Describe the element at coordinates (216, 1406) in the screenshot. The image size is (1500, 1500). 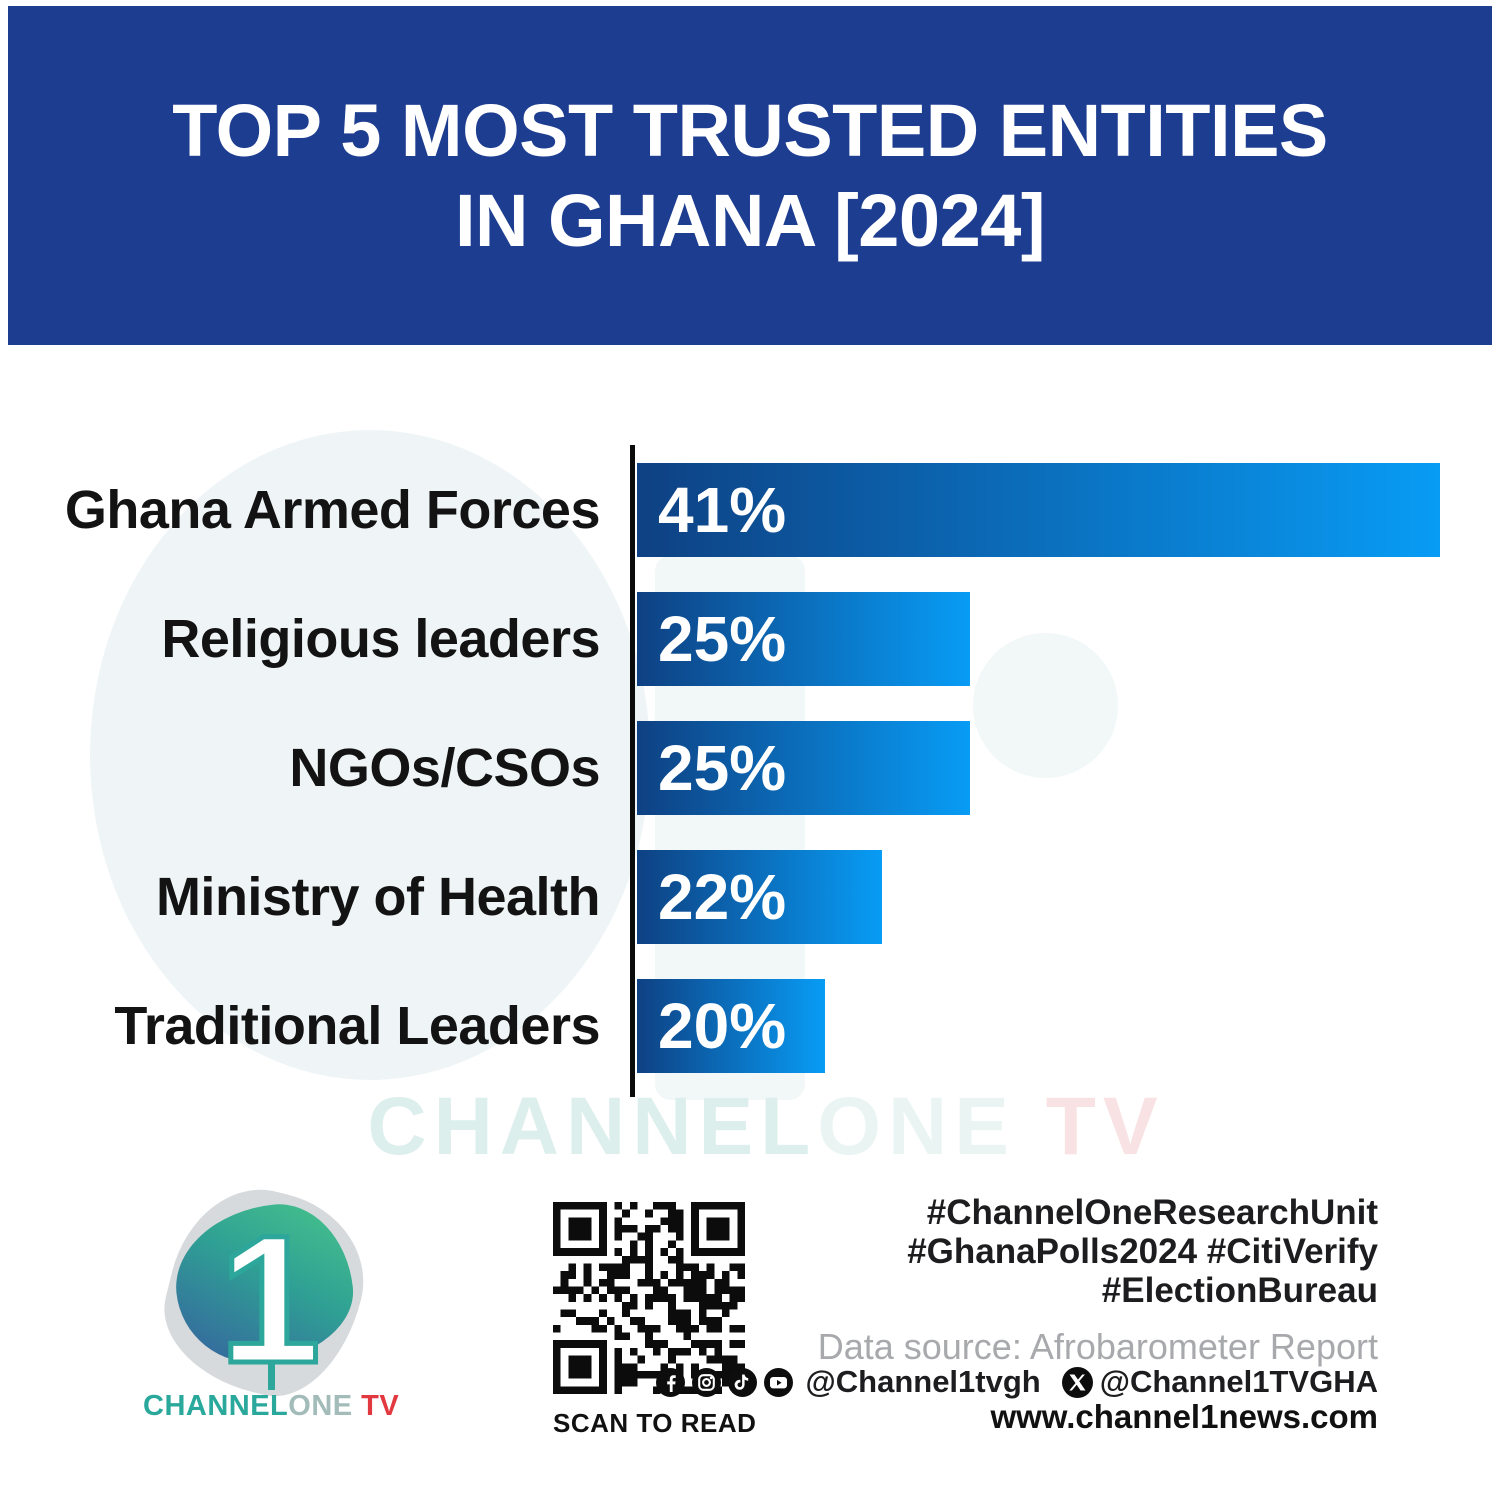
I see `wordmark-channel: CHANNEL` at that location.